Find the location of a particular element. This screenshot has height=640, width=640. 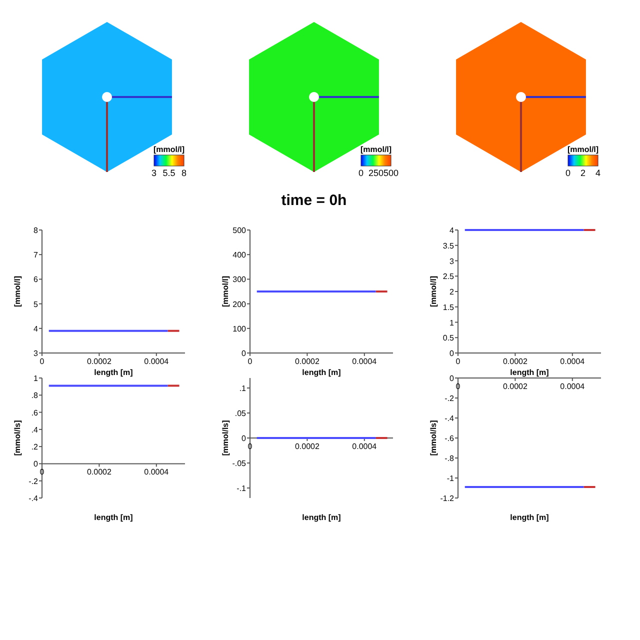

y-tick-label: 2.5 is located at coordinates (448, 277).